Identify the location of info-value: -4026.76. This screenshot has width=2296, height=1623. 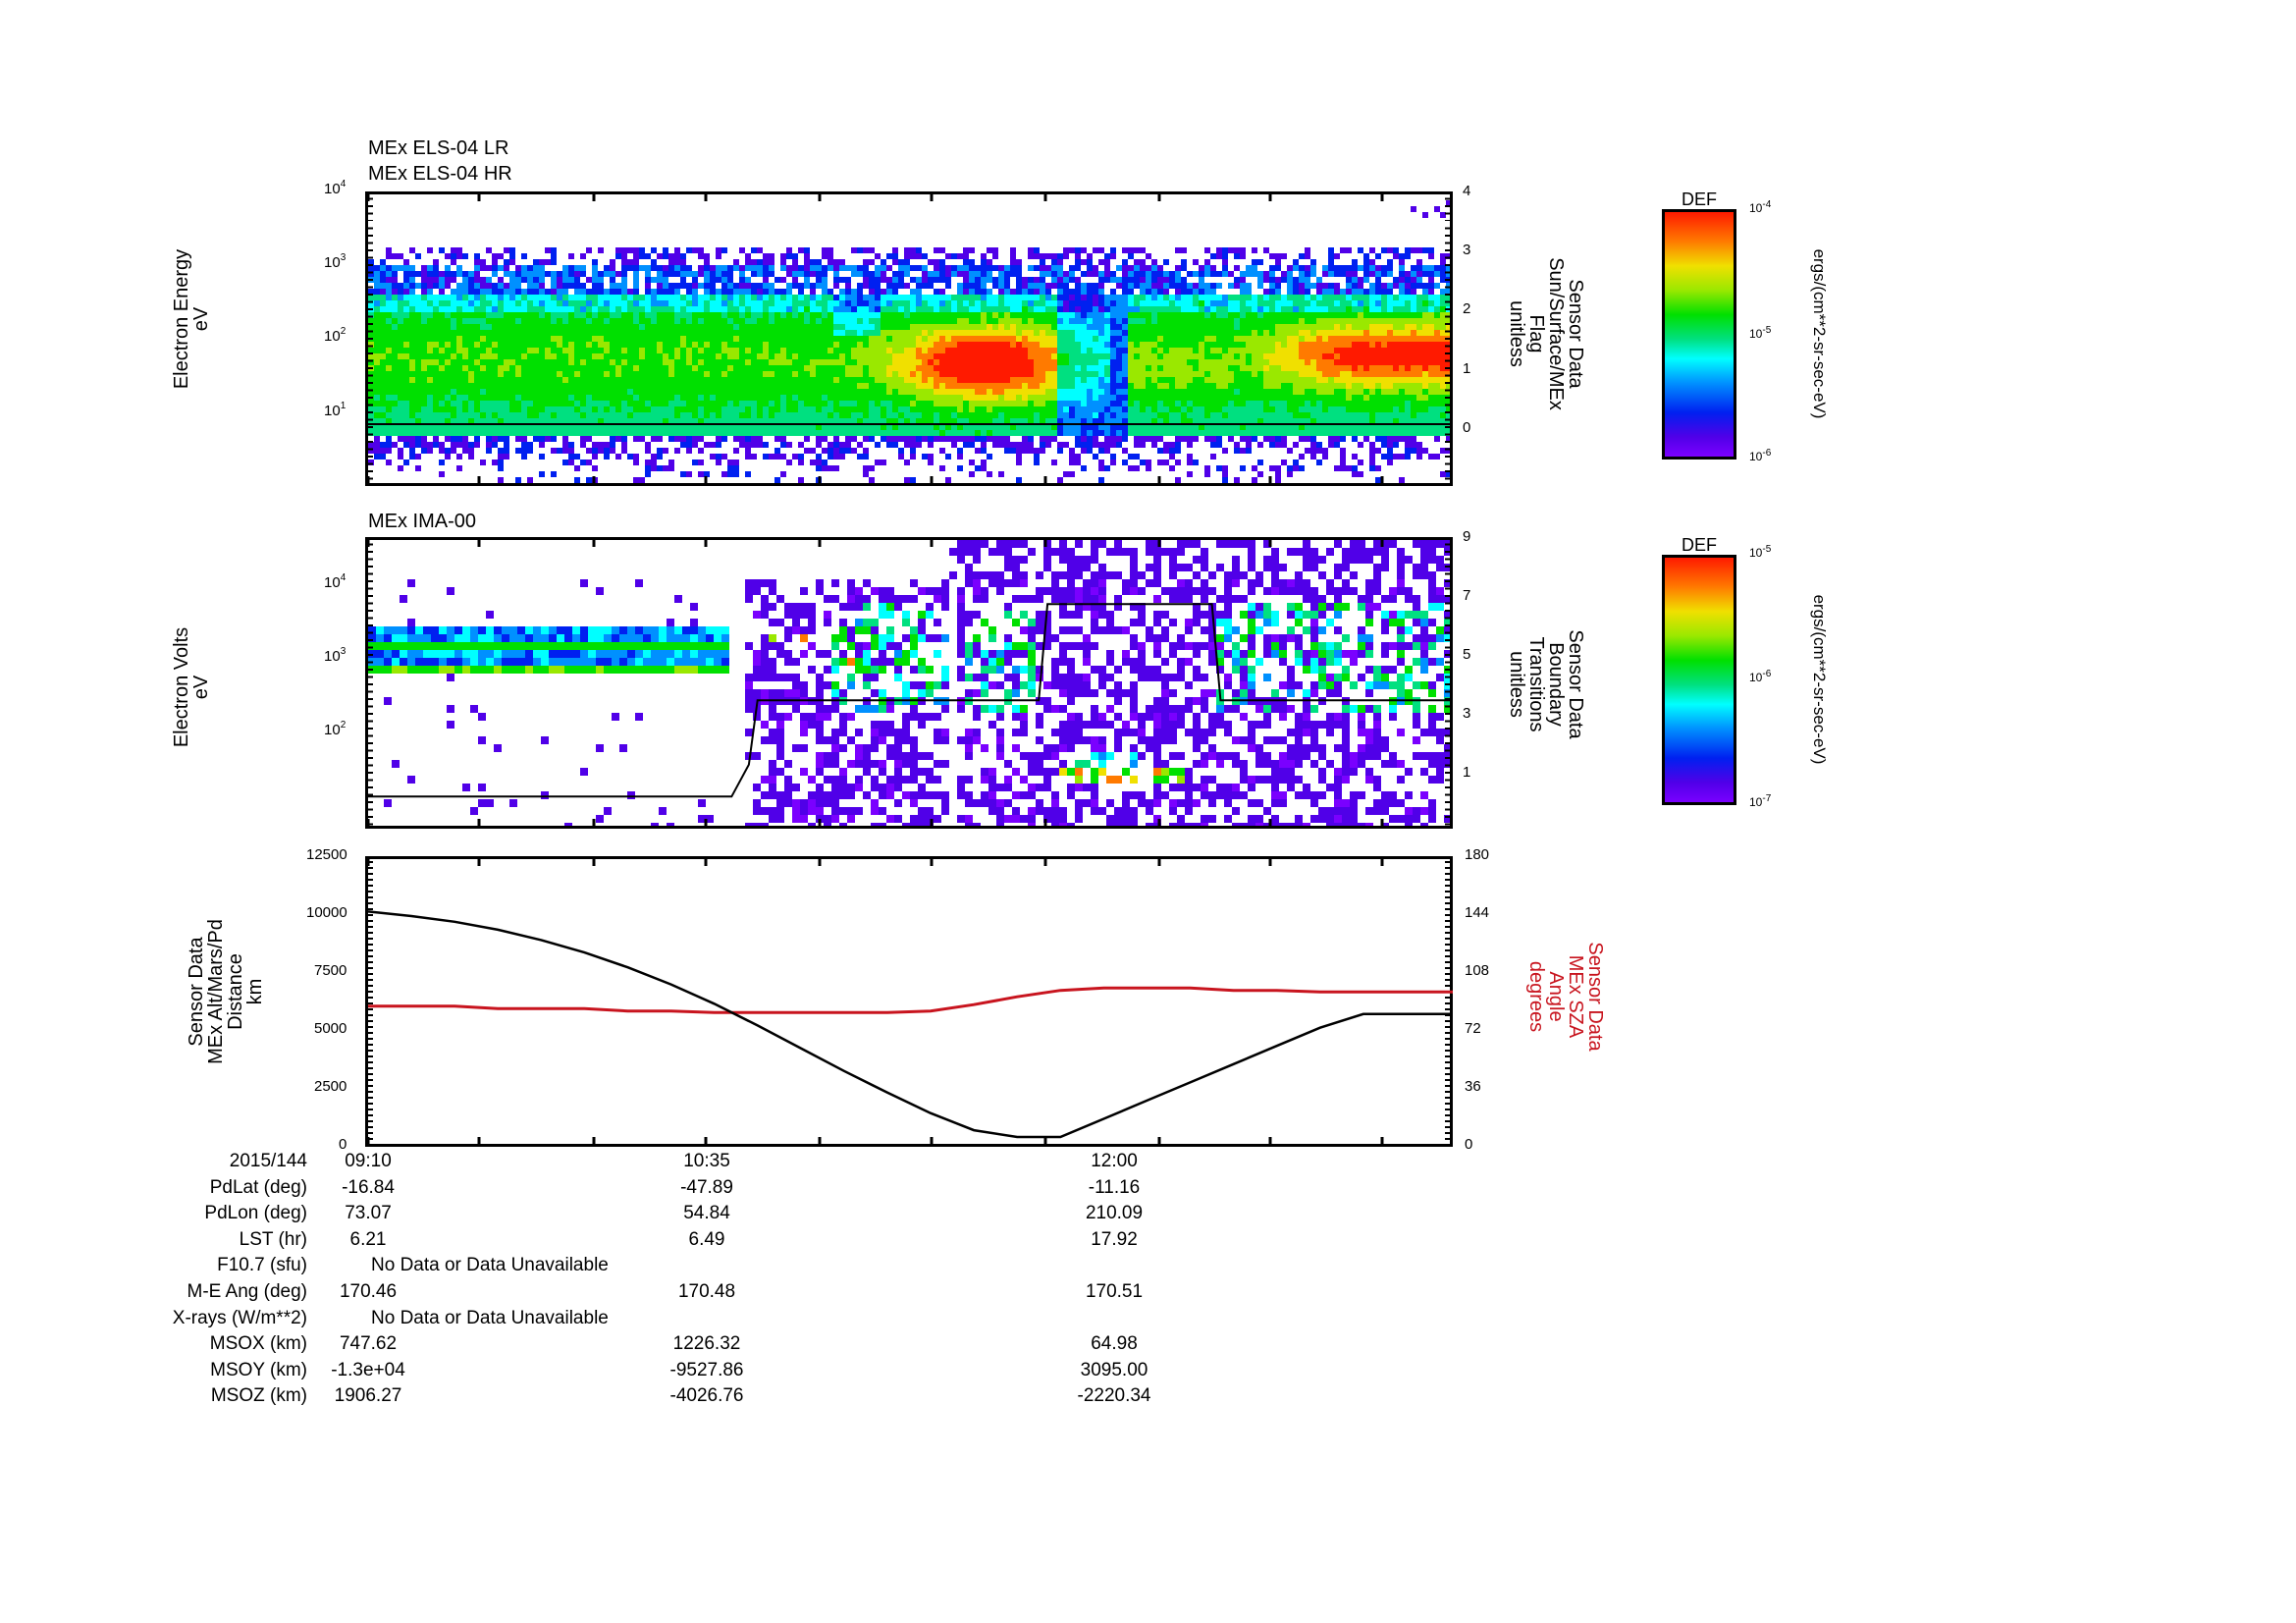
(707, 1396).